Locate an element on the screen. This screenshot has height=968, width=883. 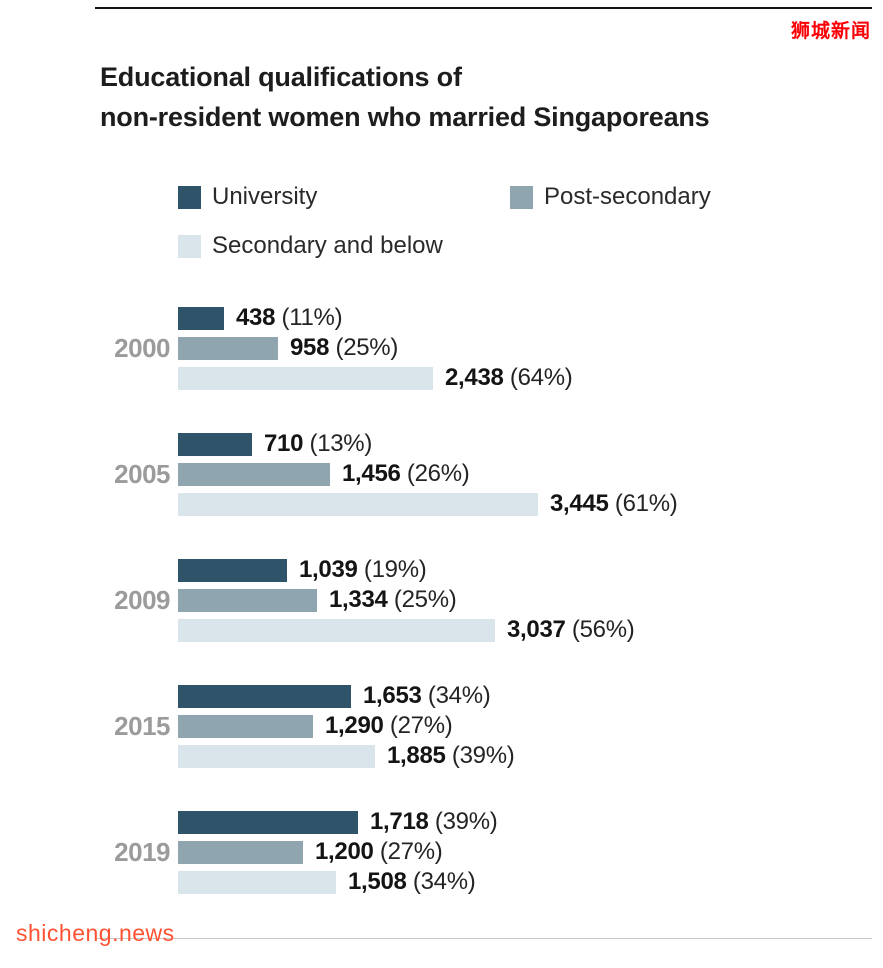
bar-value-label: 1,290 (27%) is located at coordinates (389, 726).